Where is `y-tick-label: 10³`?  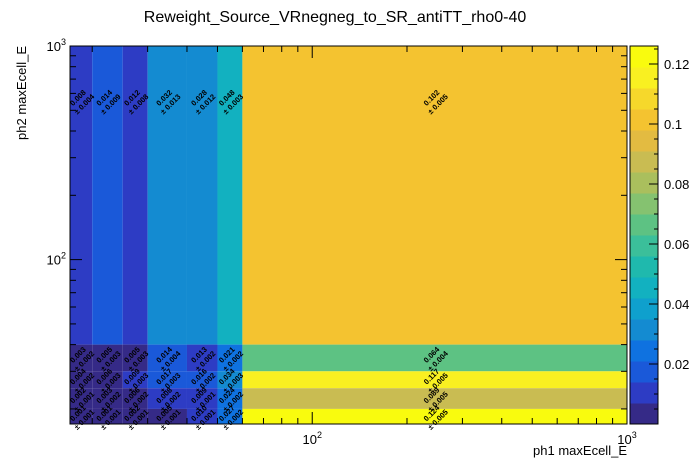
y-tick-label: 10³ is located at coordinates (56, 45).